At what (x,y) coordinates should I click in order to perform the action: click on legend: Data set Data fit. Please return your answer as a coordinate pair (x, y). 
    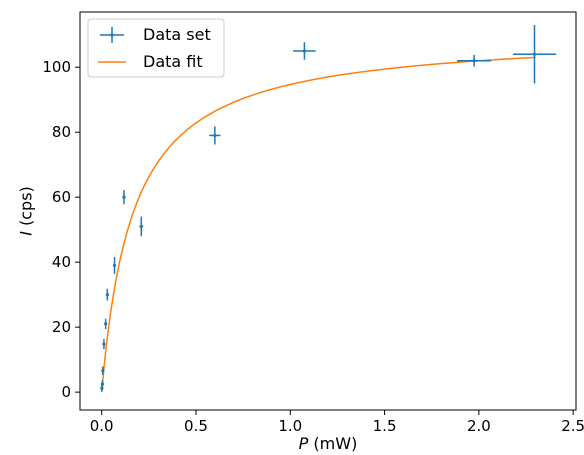
    Looking at the image, I should click on (156, 48).